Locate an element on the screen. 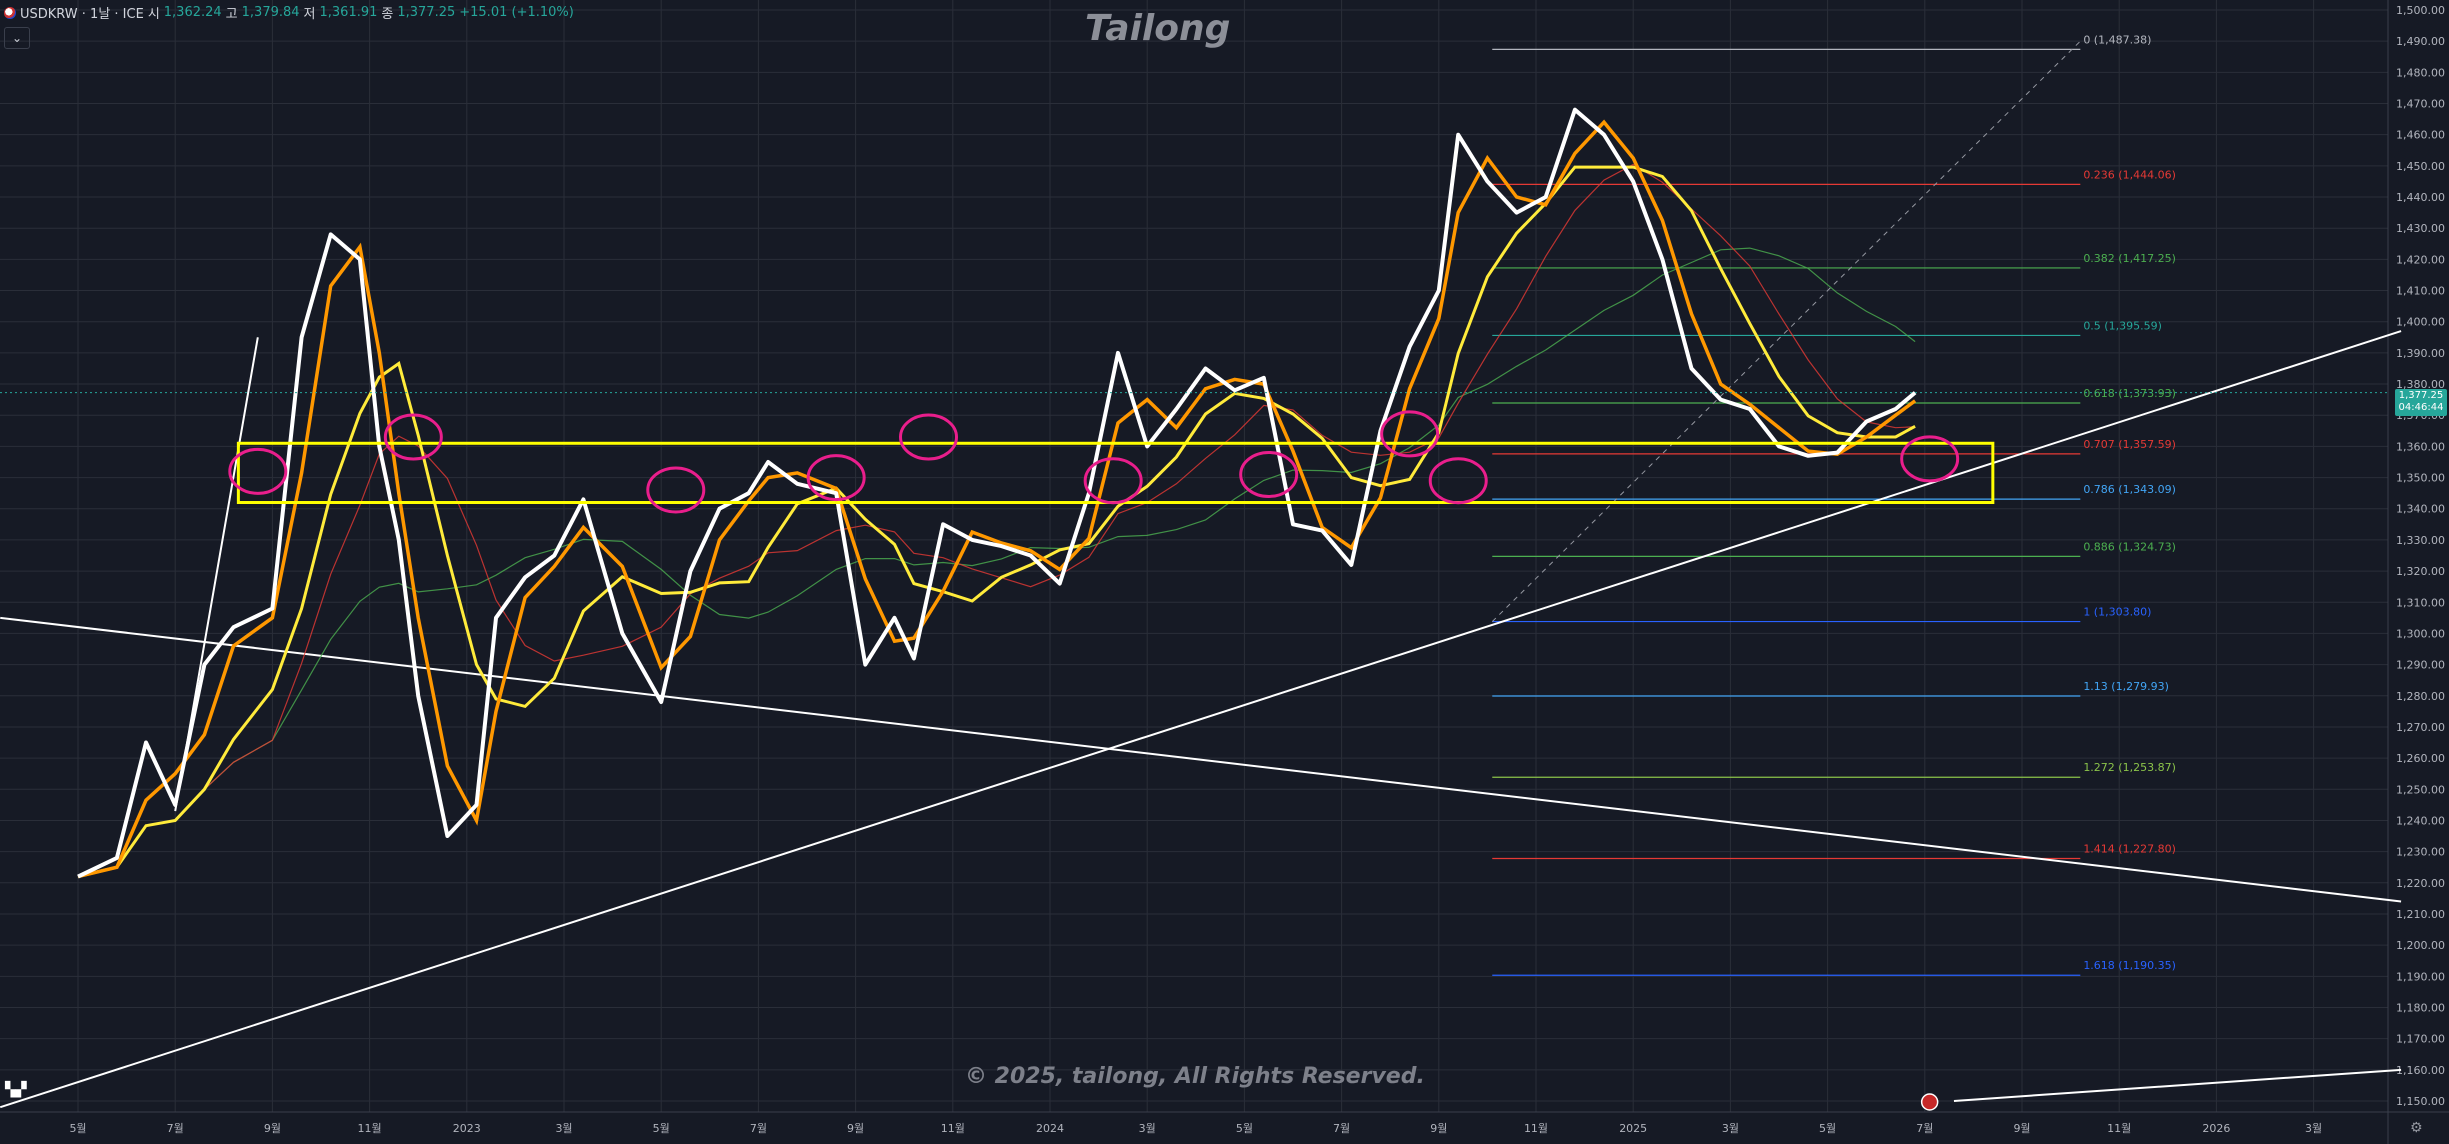 The width and height of the screenshot is (2449, 1144). y-tick-label: 1,240.00 is located at coordinates (2420, 820).